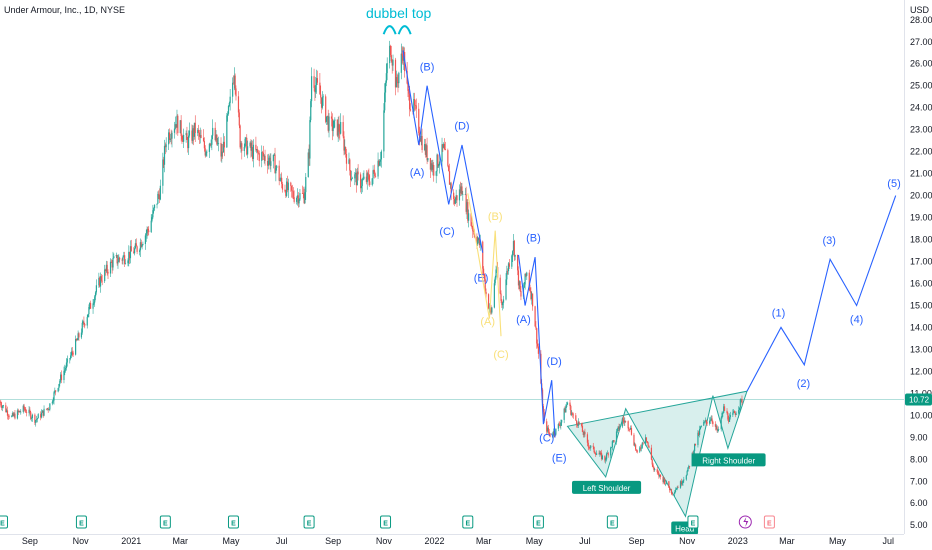  I want to click on x-tick-label: Mar, so click(181, 541).